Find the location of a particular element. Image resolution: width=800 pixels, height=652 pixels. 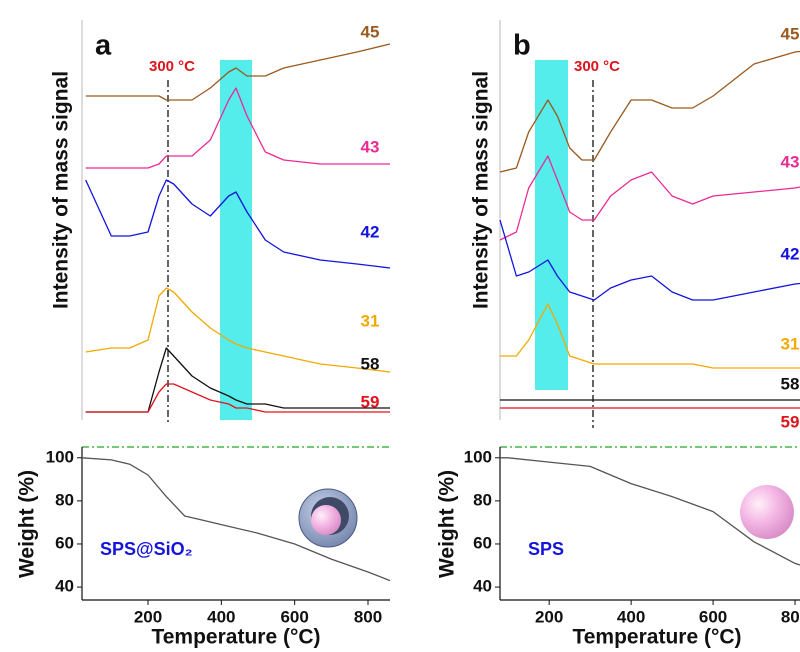

panel-label: b is located at coordinates (522, 46).